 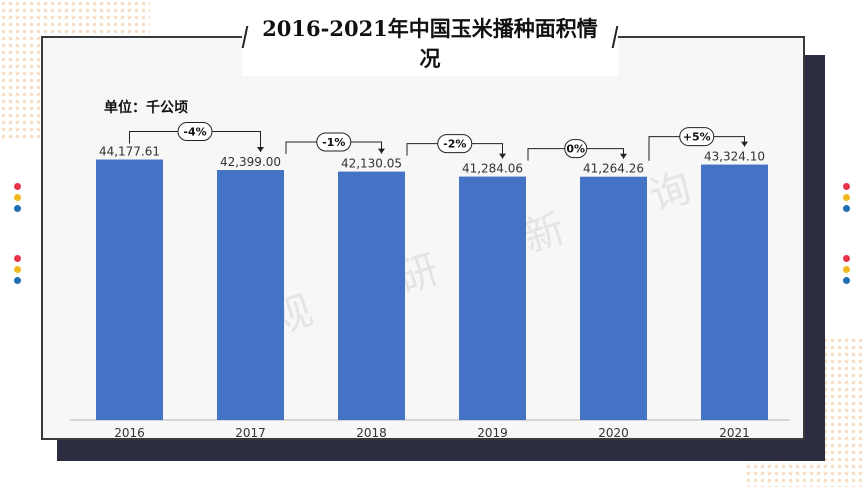 I want to click on bar-2021, so click(x=734, y=292).